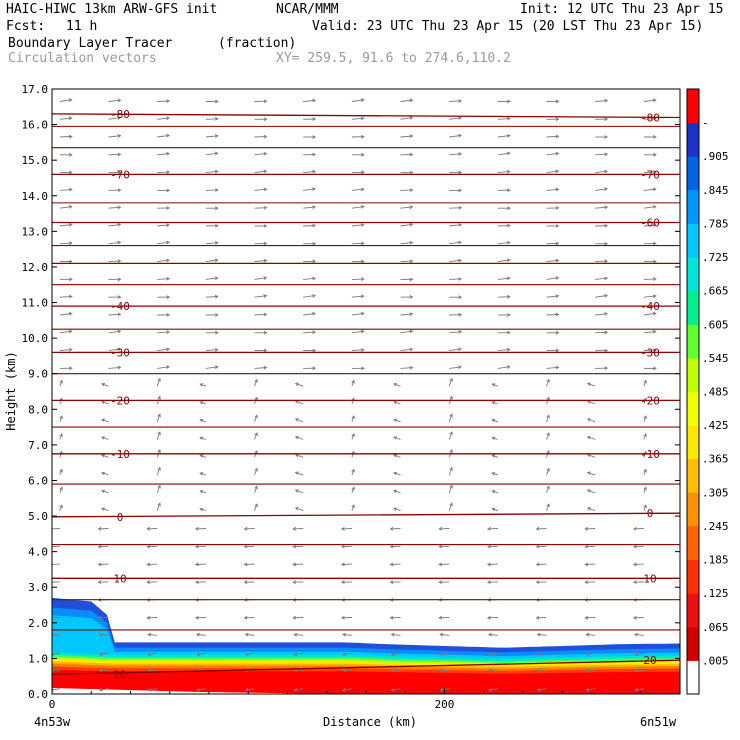  I want to click on colorbar-label: .545, so click(715, 358).